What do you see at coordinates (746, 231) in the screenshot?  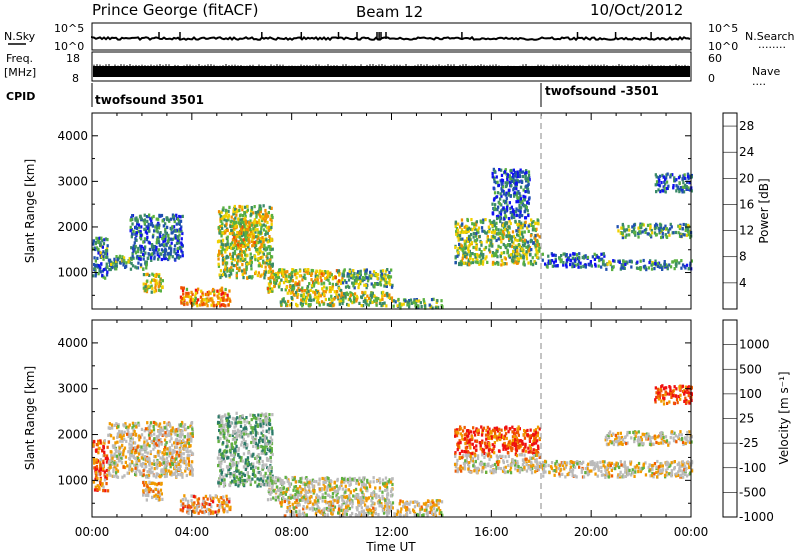 I see `colorbar-tick-label: 12` at bounding box center [746, 231].